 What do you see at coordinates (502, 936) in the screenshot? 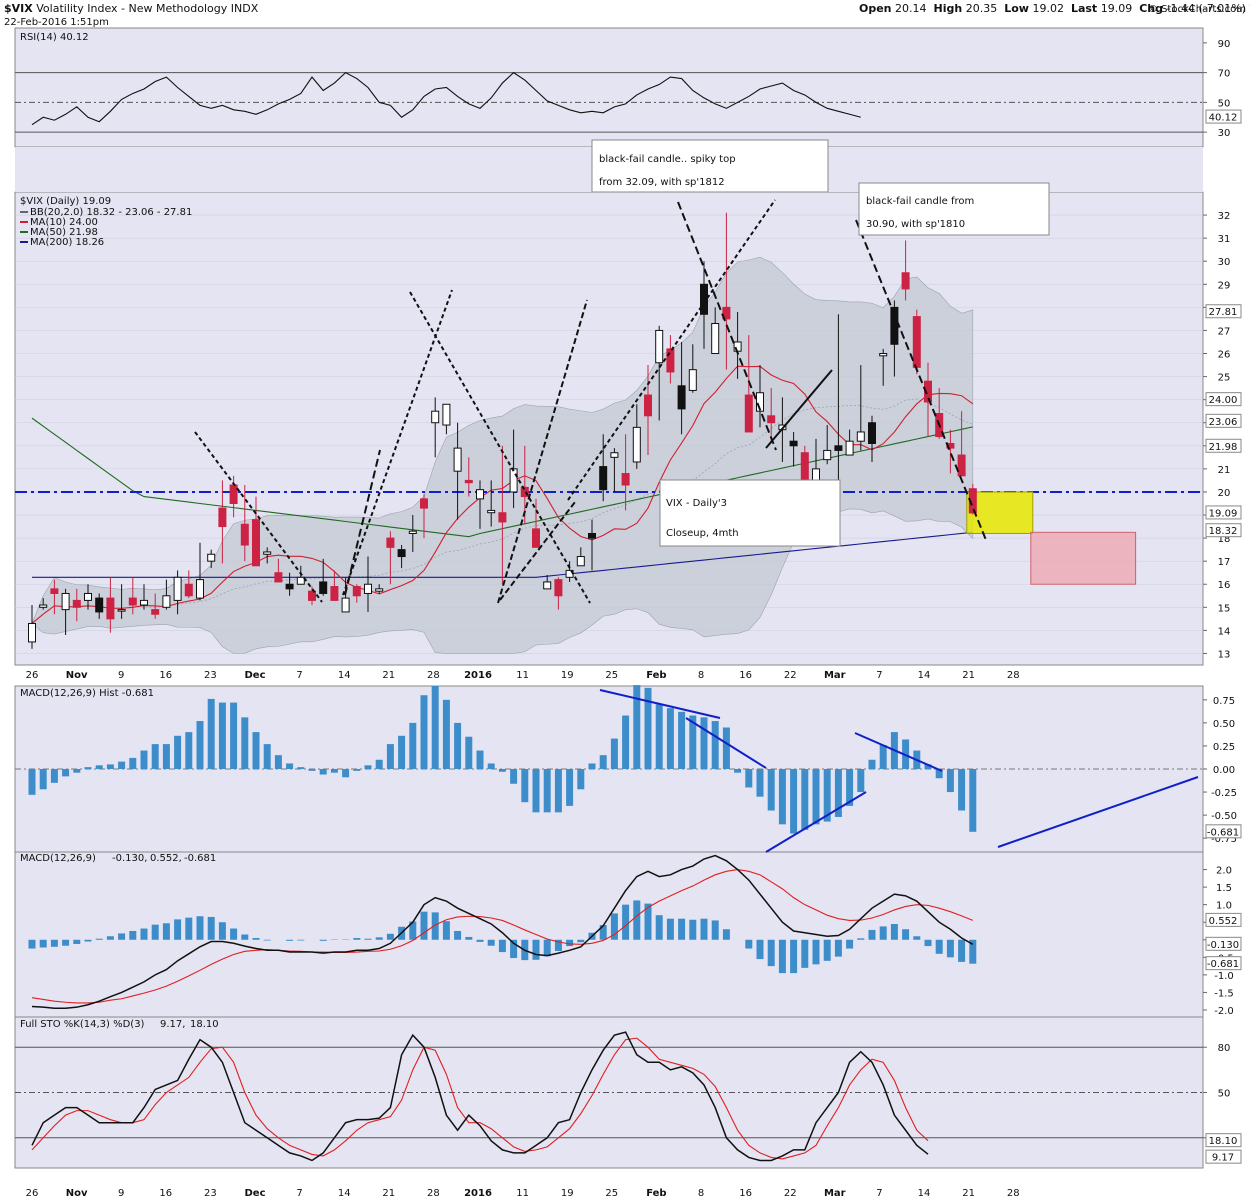
I see `macd-signal-line` at bounding box center [502, 936].